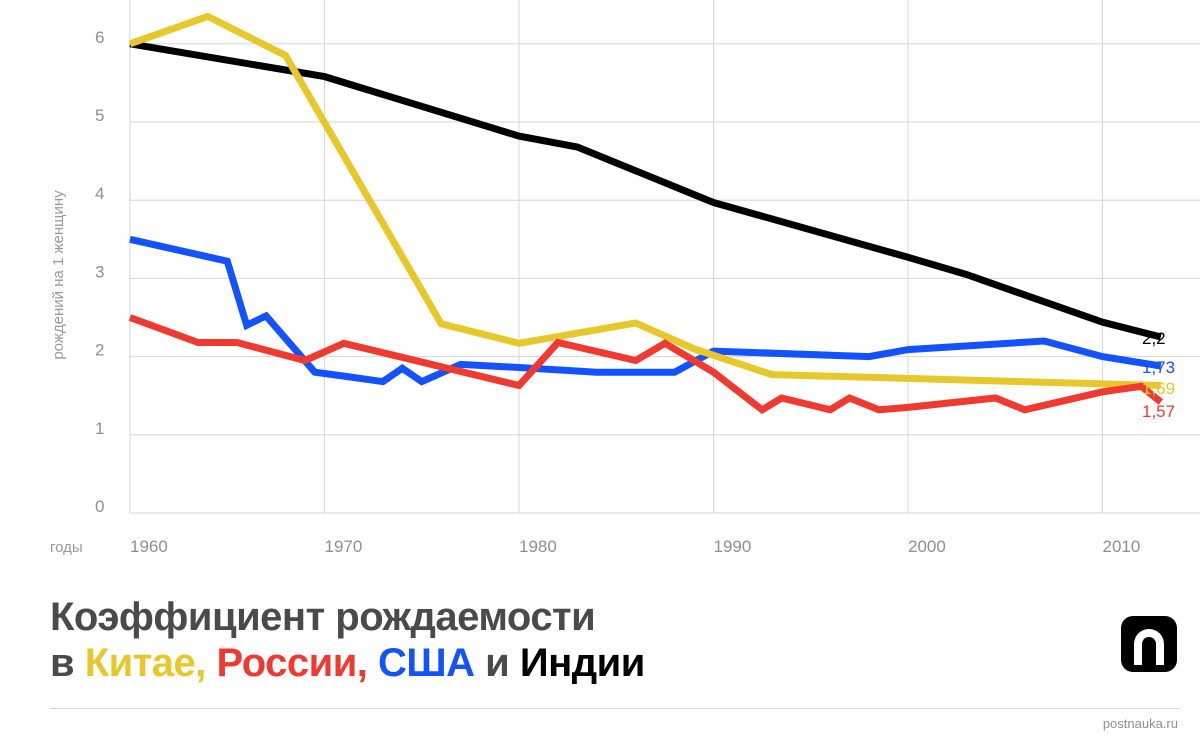  Describe the element at coordinates (99, 350) in the screenshot. I see `y-tick-label-2: 2` at that location.